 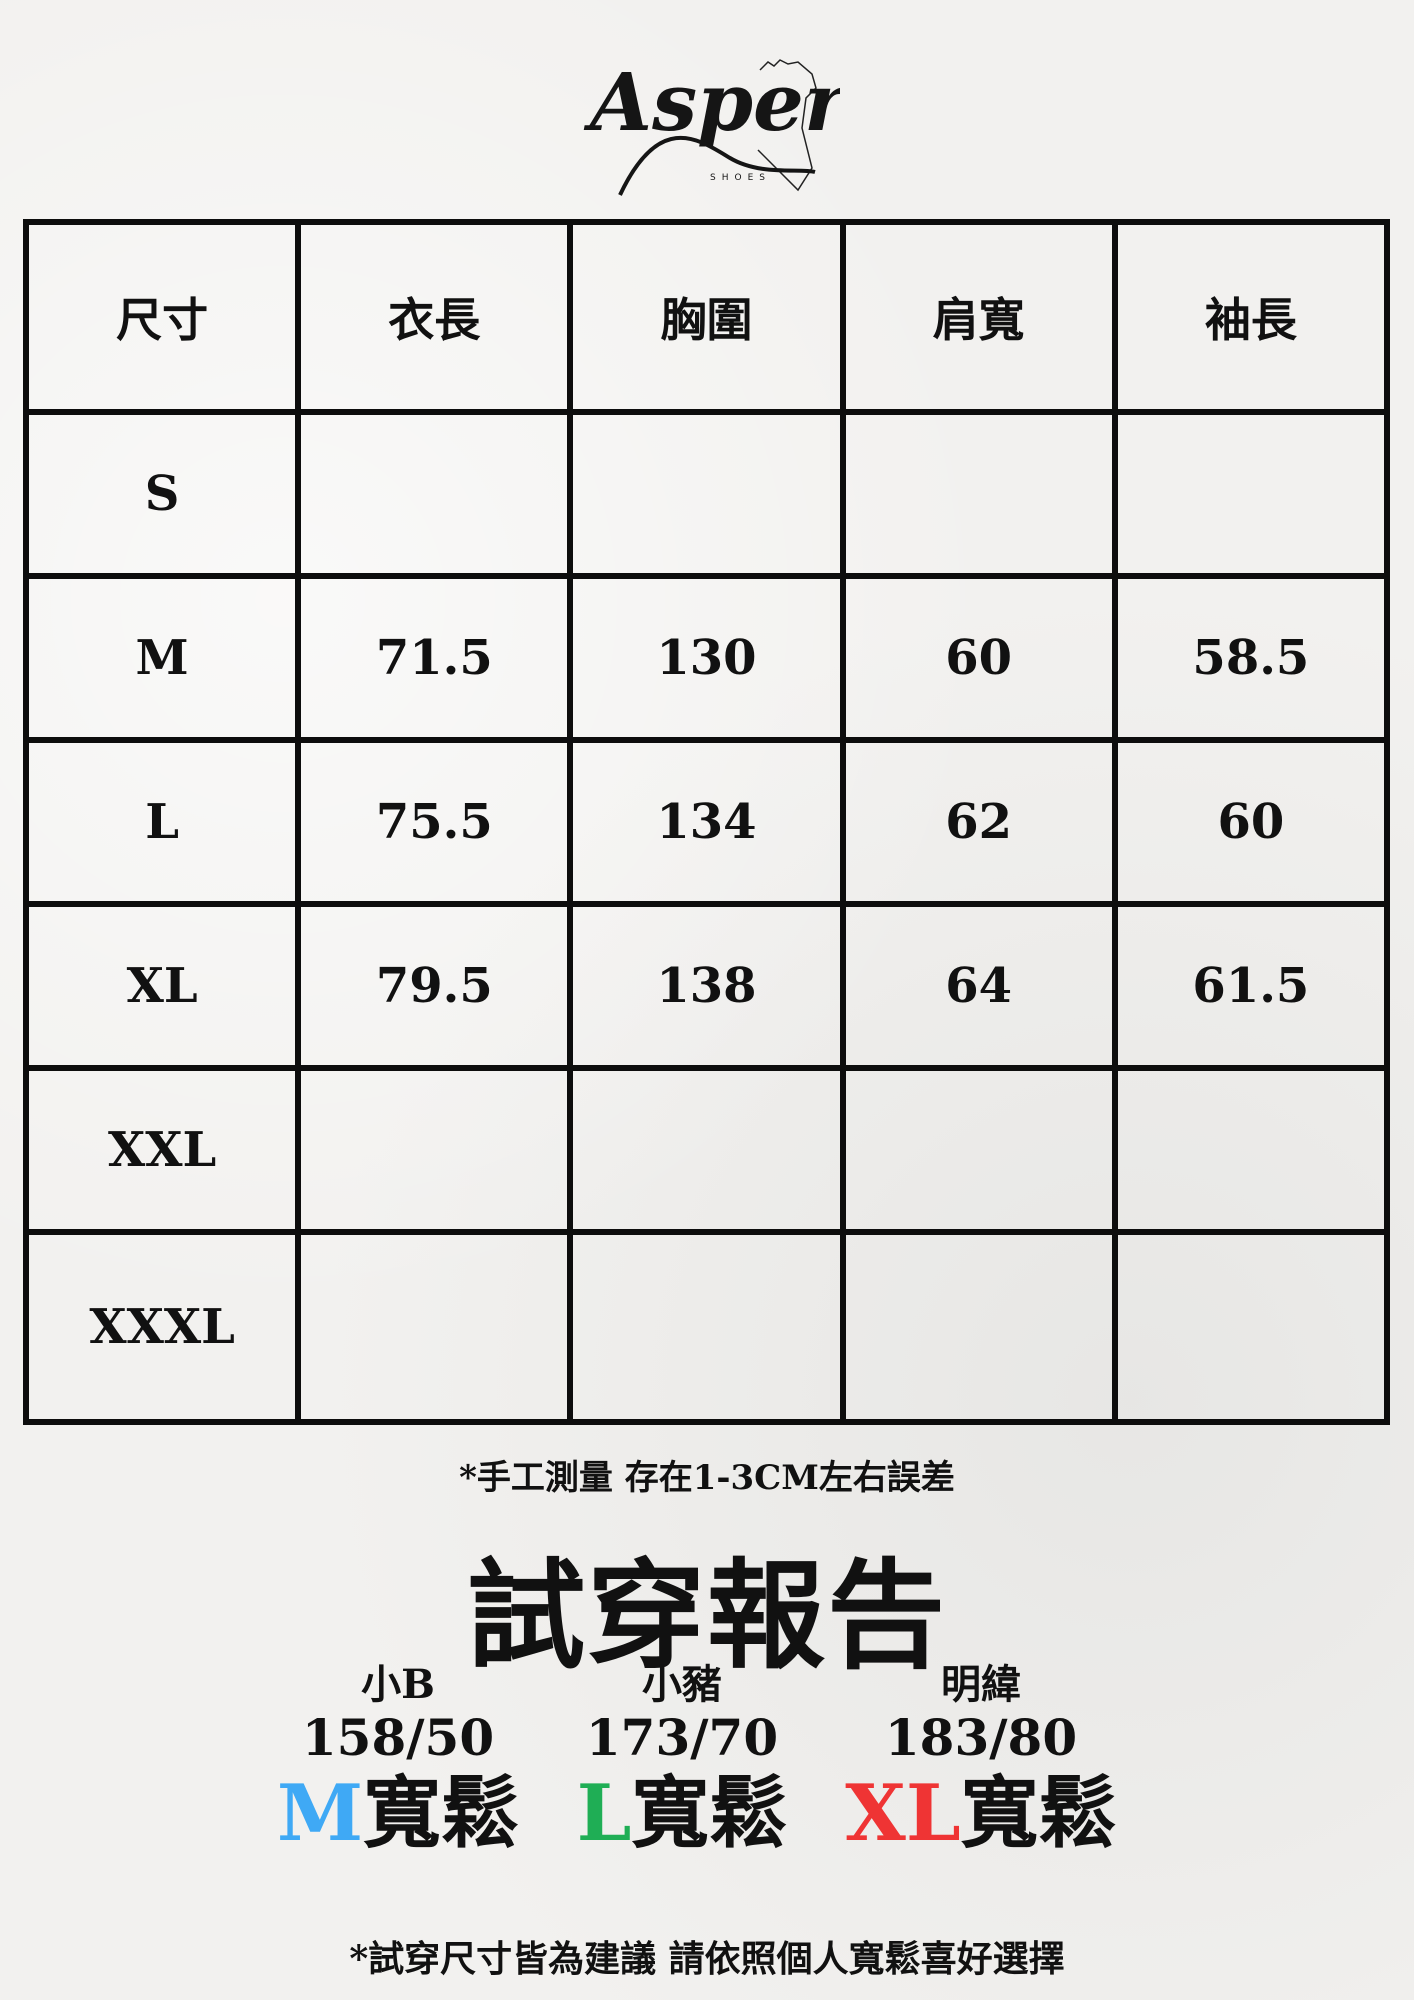 I want to click on header-cell: 胸圍, so click(x=706, y=317).